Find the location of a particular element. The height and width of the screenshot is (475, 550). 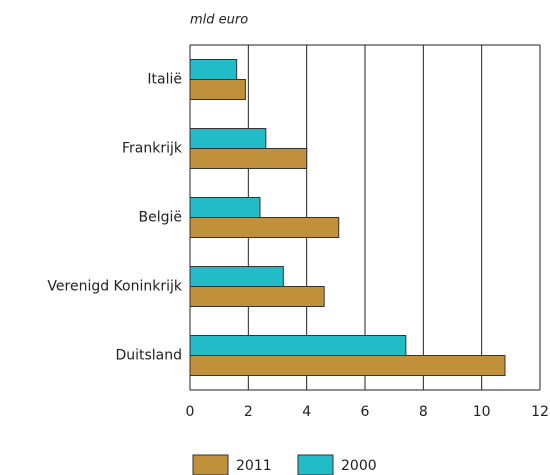

y-tick-label: Verenigd Koninkrijk is located at coordinates (114, 287).